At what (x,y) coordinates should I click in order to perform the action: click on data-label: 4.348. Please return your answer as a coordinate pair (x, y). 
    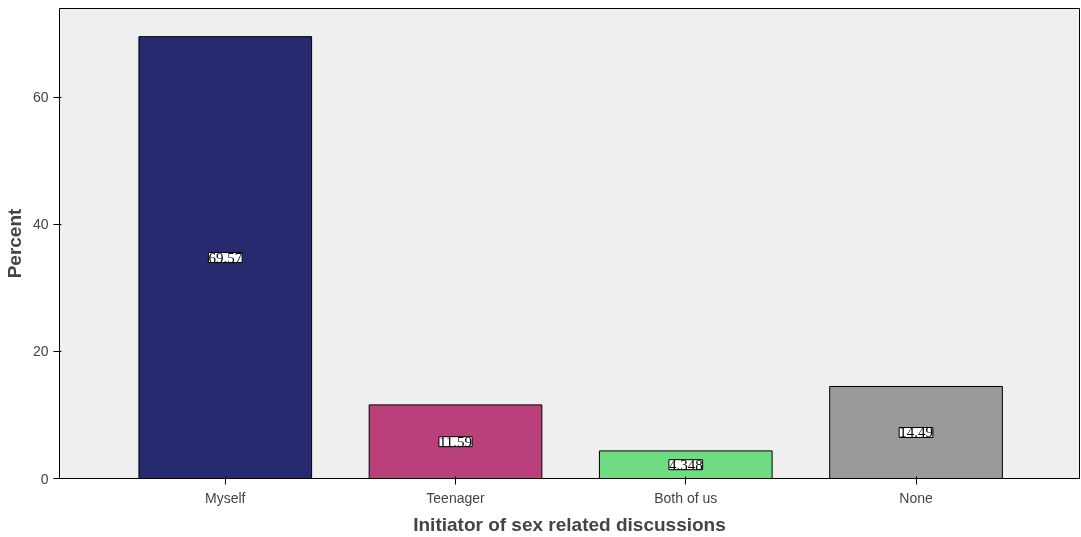
    Looking at the image, I should click on (685, 464).